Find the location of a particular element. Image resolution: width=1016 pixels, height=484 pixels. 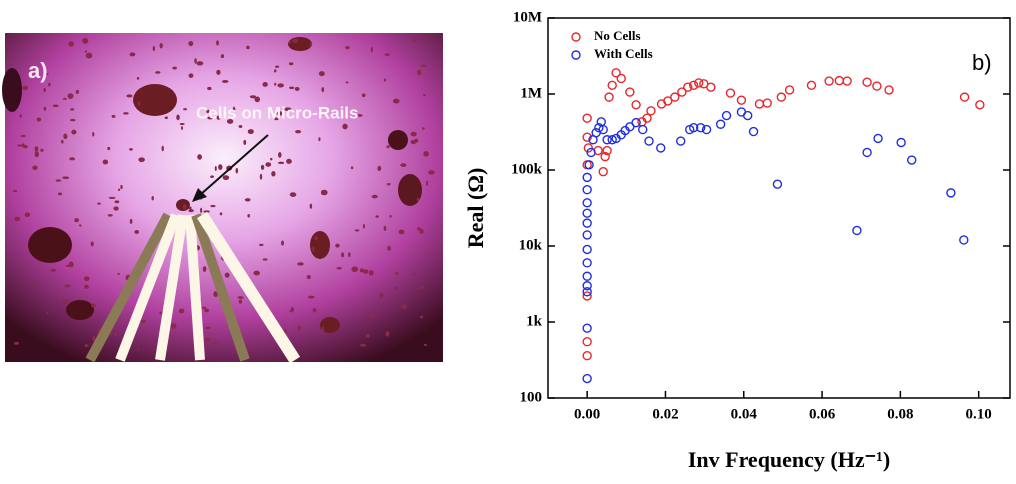

x-tick-label: 0.10 is located at coordinates (979, 414).